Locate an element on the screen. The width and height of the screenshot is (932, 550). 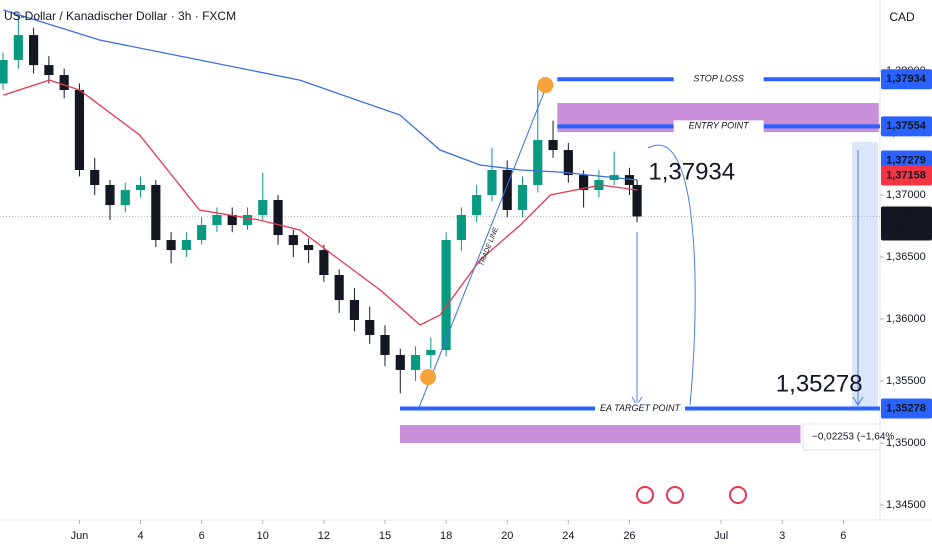
currency-label: CAD is located at coordinates (902, 17).